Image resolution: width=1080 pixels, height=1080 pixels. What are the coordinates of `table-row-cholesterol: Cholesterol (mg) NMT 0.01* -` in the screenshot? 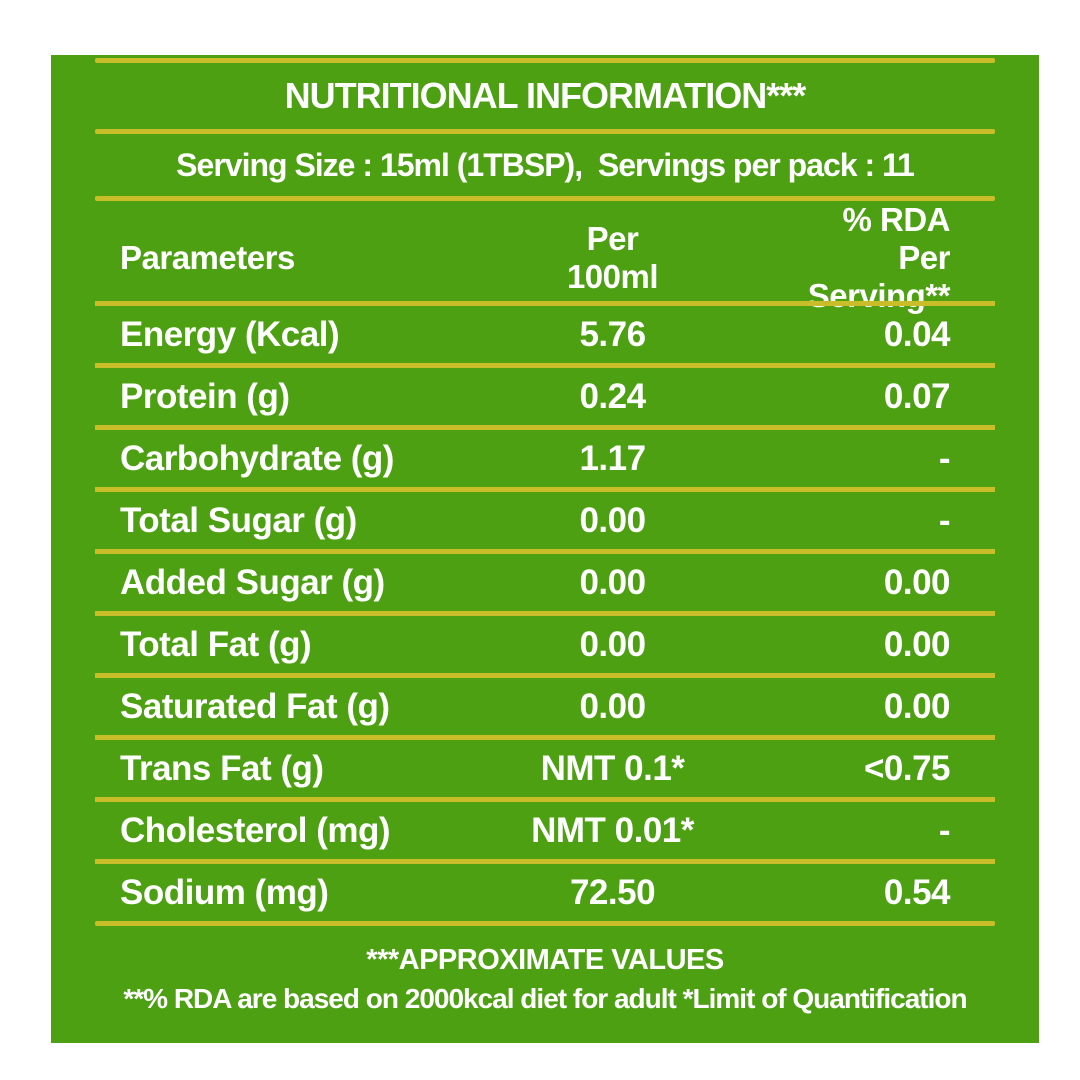 It's located at (545, 828).